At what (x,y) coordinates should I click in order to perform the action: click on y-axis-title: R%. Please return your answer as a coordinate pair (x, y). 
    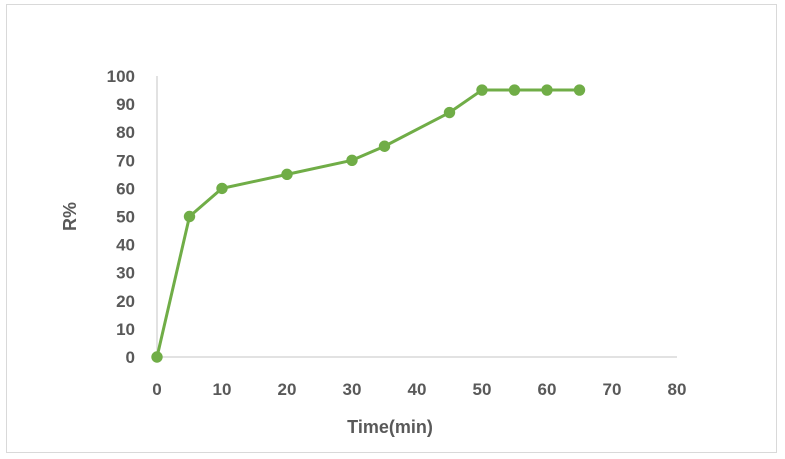
    Looking at the image, I should click on (70, 216).